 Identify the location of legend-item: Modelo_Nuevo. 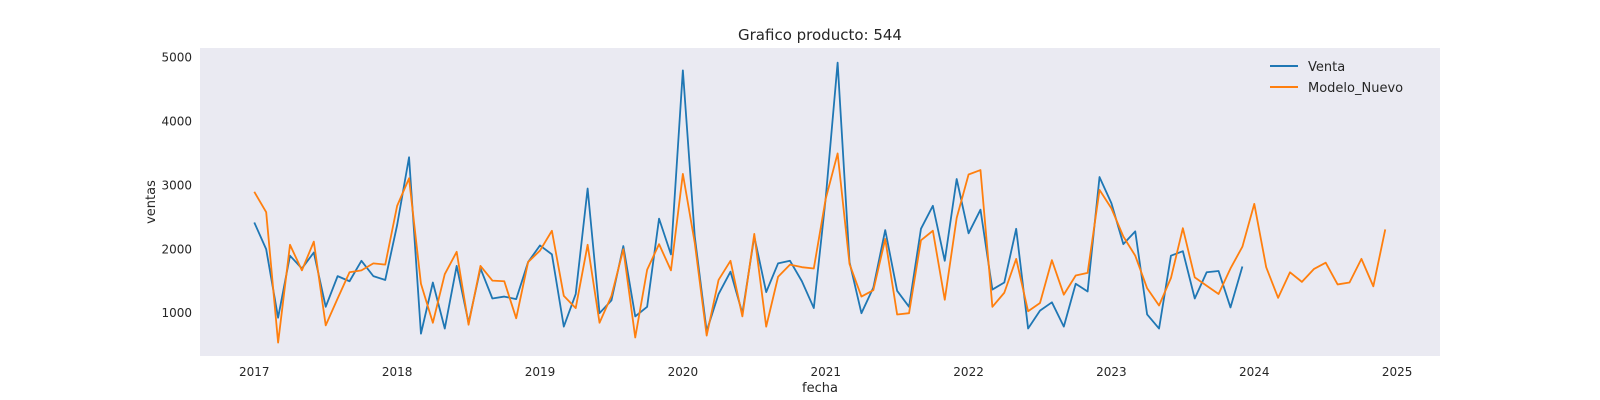
(1336, 88).